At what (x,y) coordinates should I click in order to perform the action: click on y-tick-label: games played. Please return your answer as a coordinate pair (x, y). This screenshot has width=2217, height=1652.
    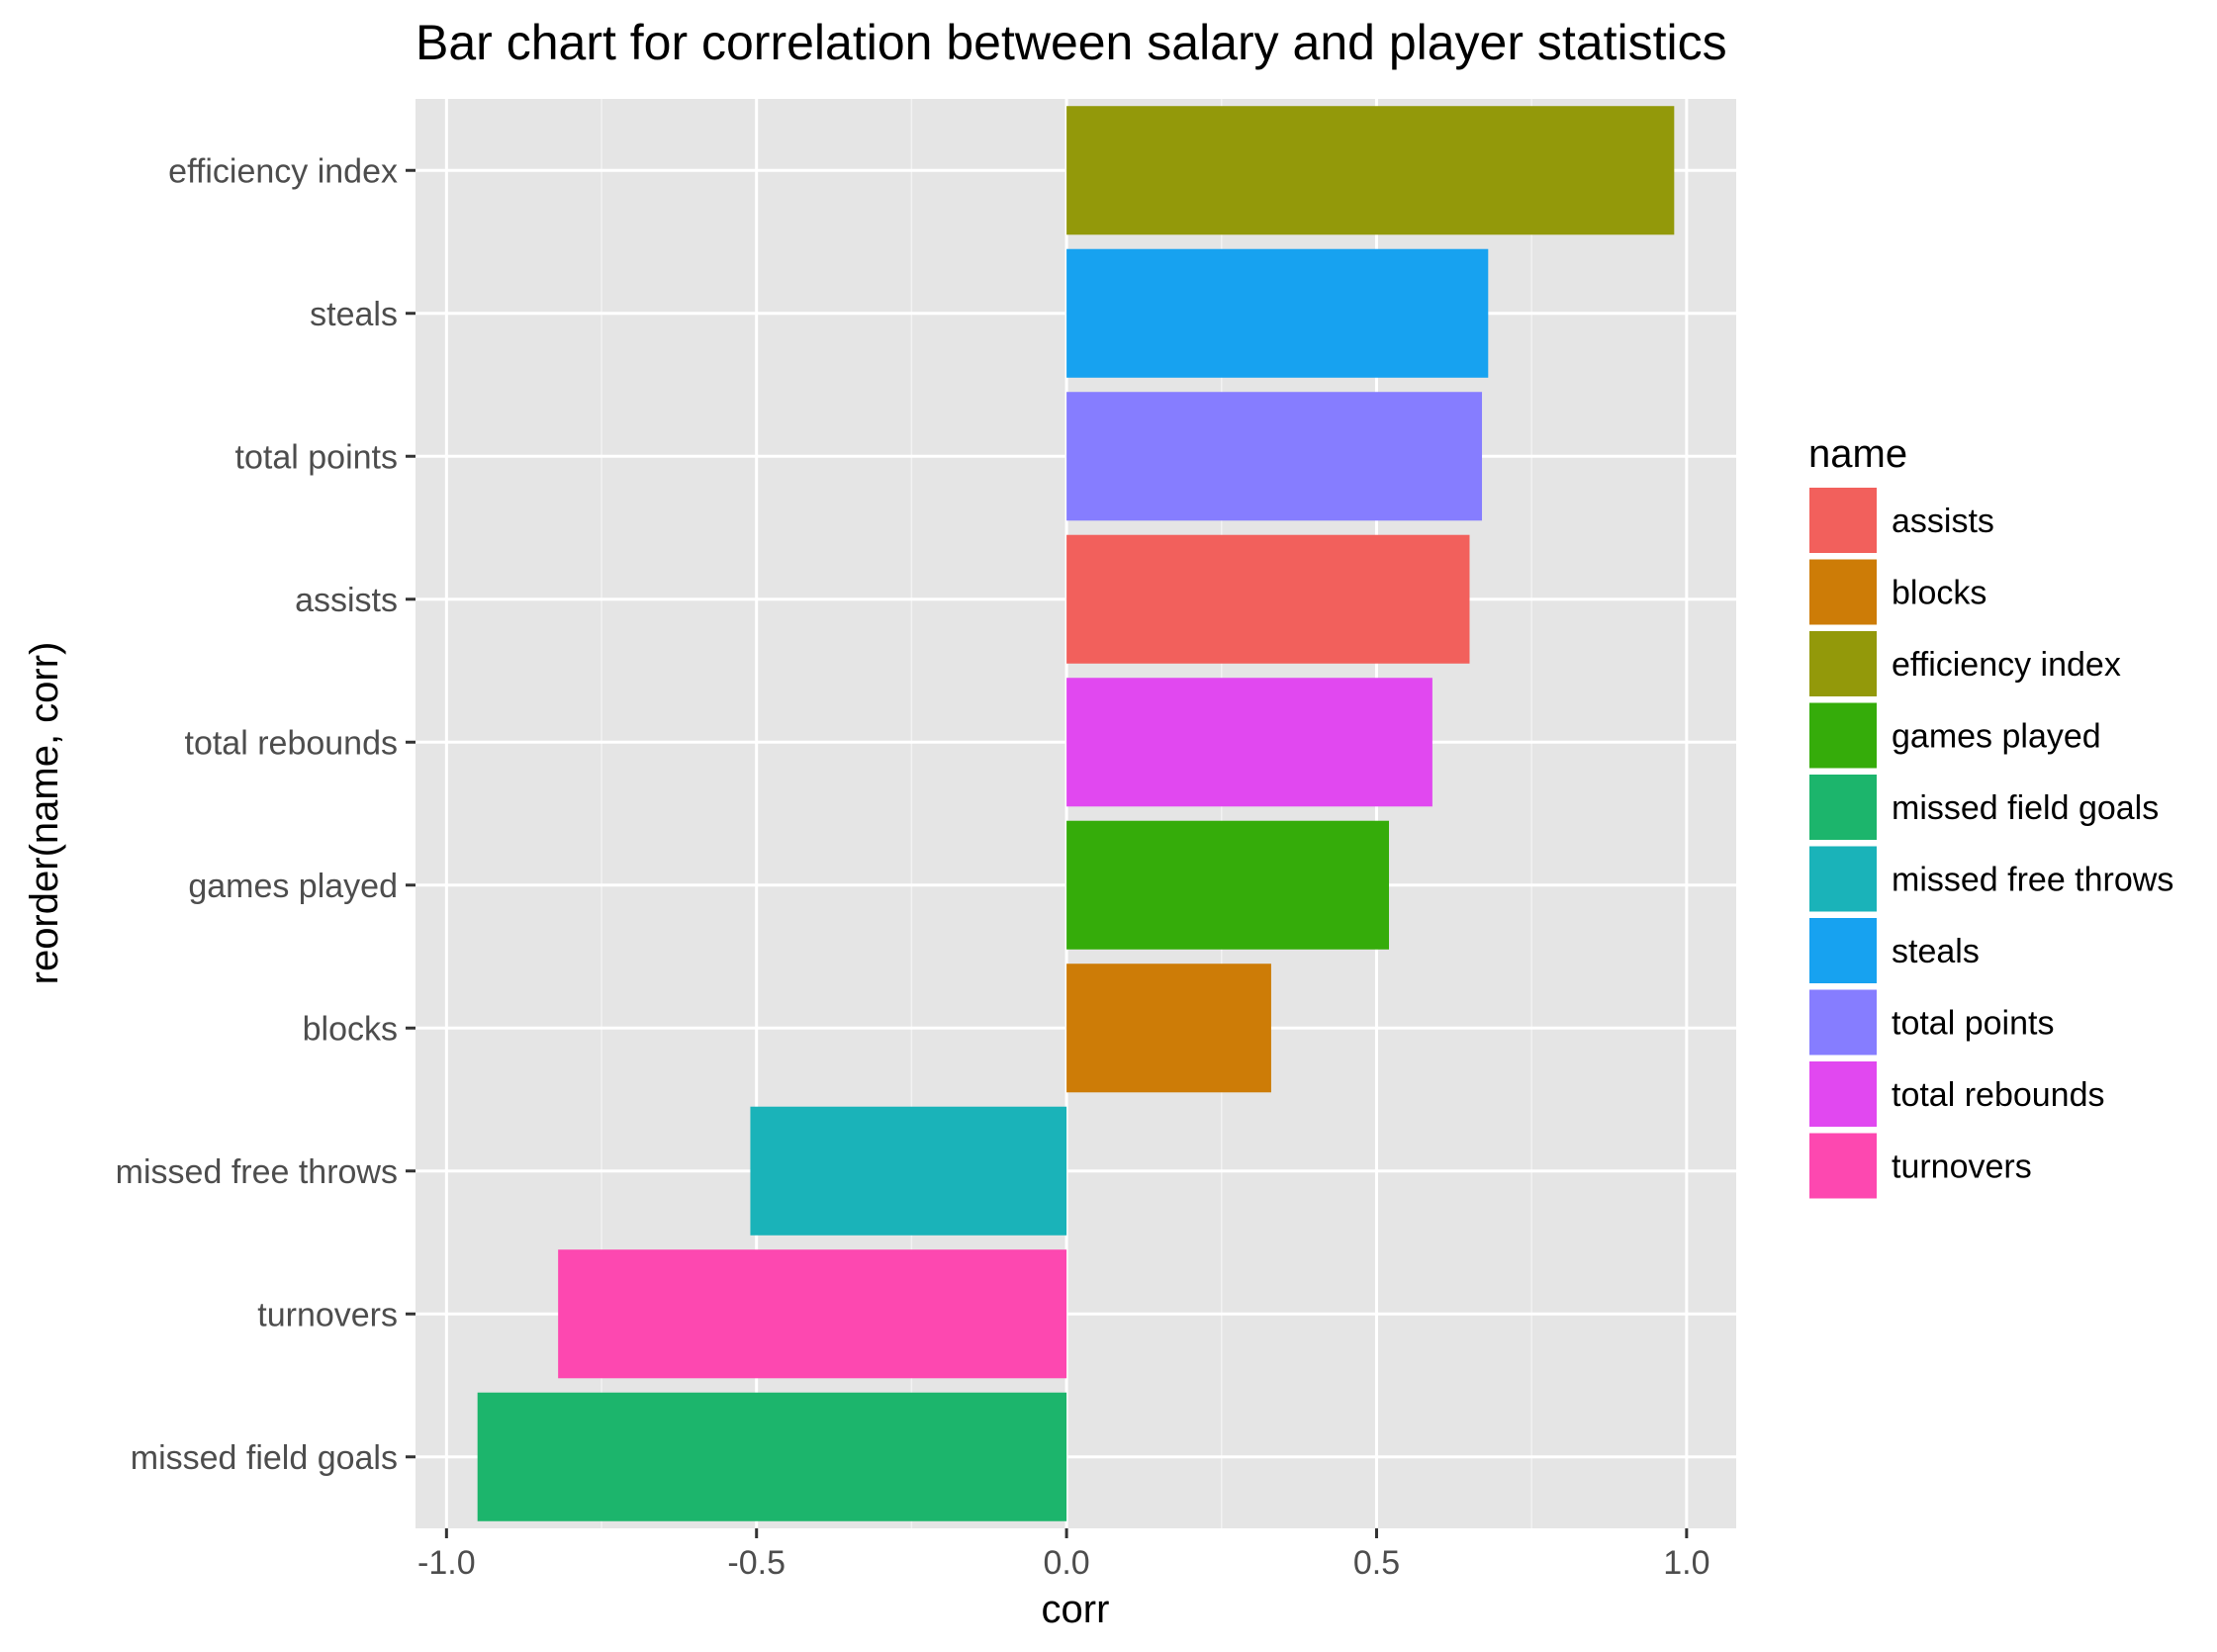
    Looking at the image, I should click on (293, 886).